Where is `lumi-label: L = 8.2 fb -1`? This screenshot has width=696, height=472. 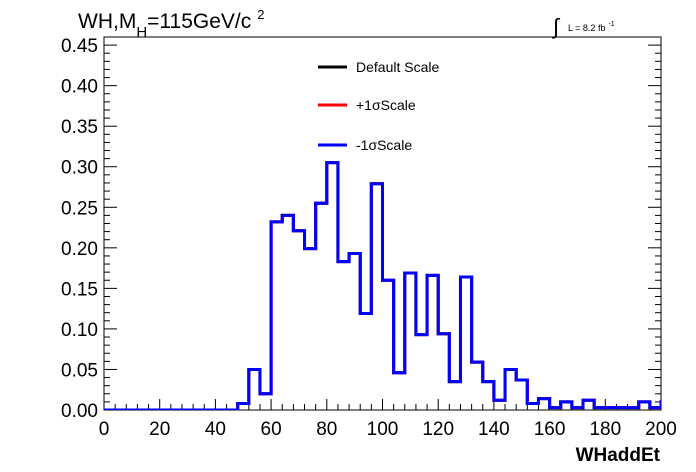
lumi-label: L = 8.2 fb -1 is located at coordinates (591, 27).